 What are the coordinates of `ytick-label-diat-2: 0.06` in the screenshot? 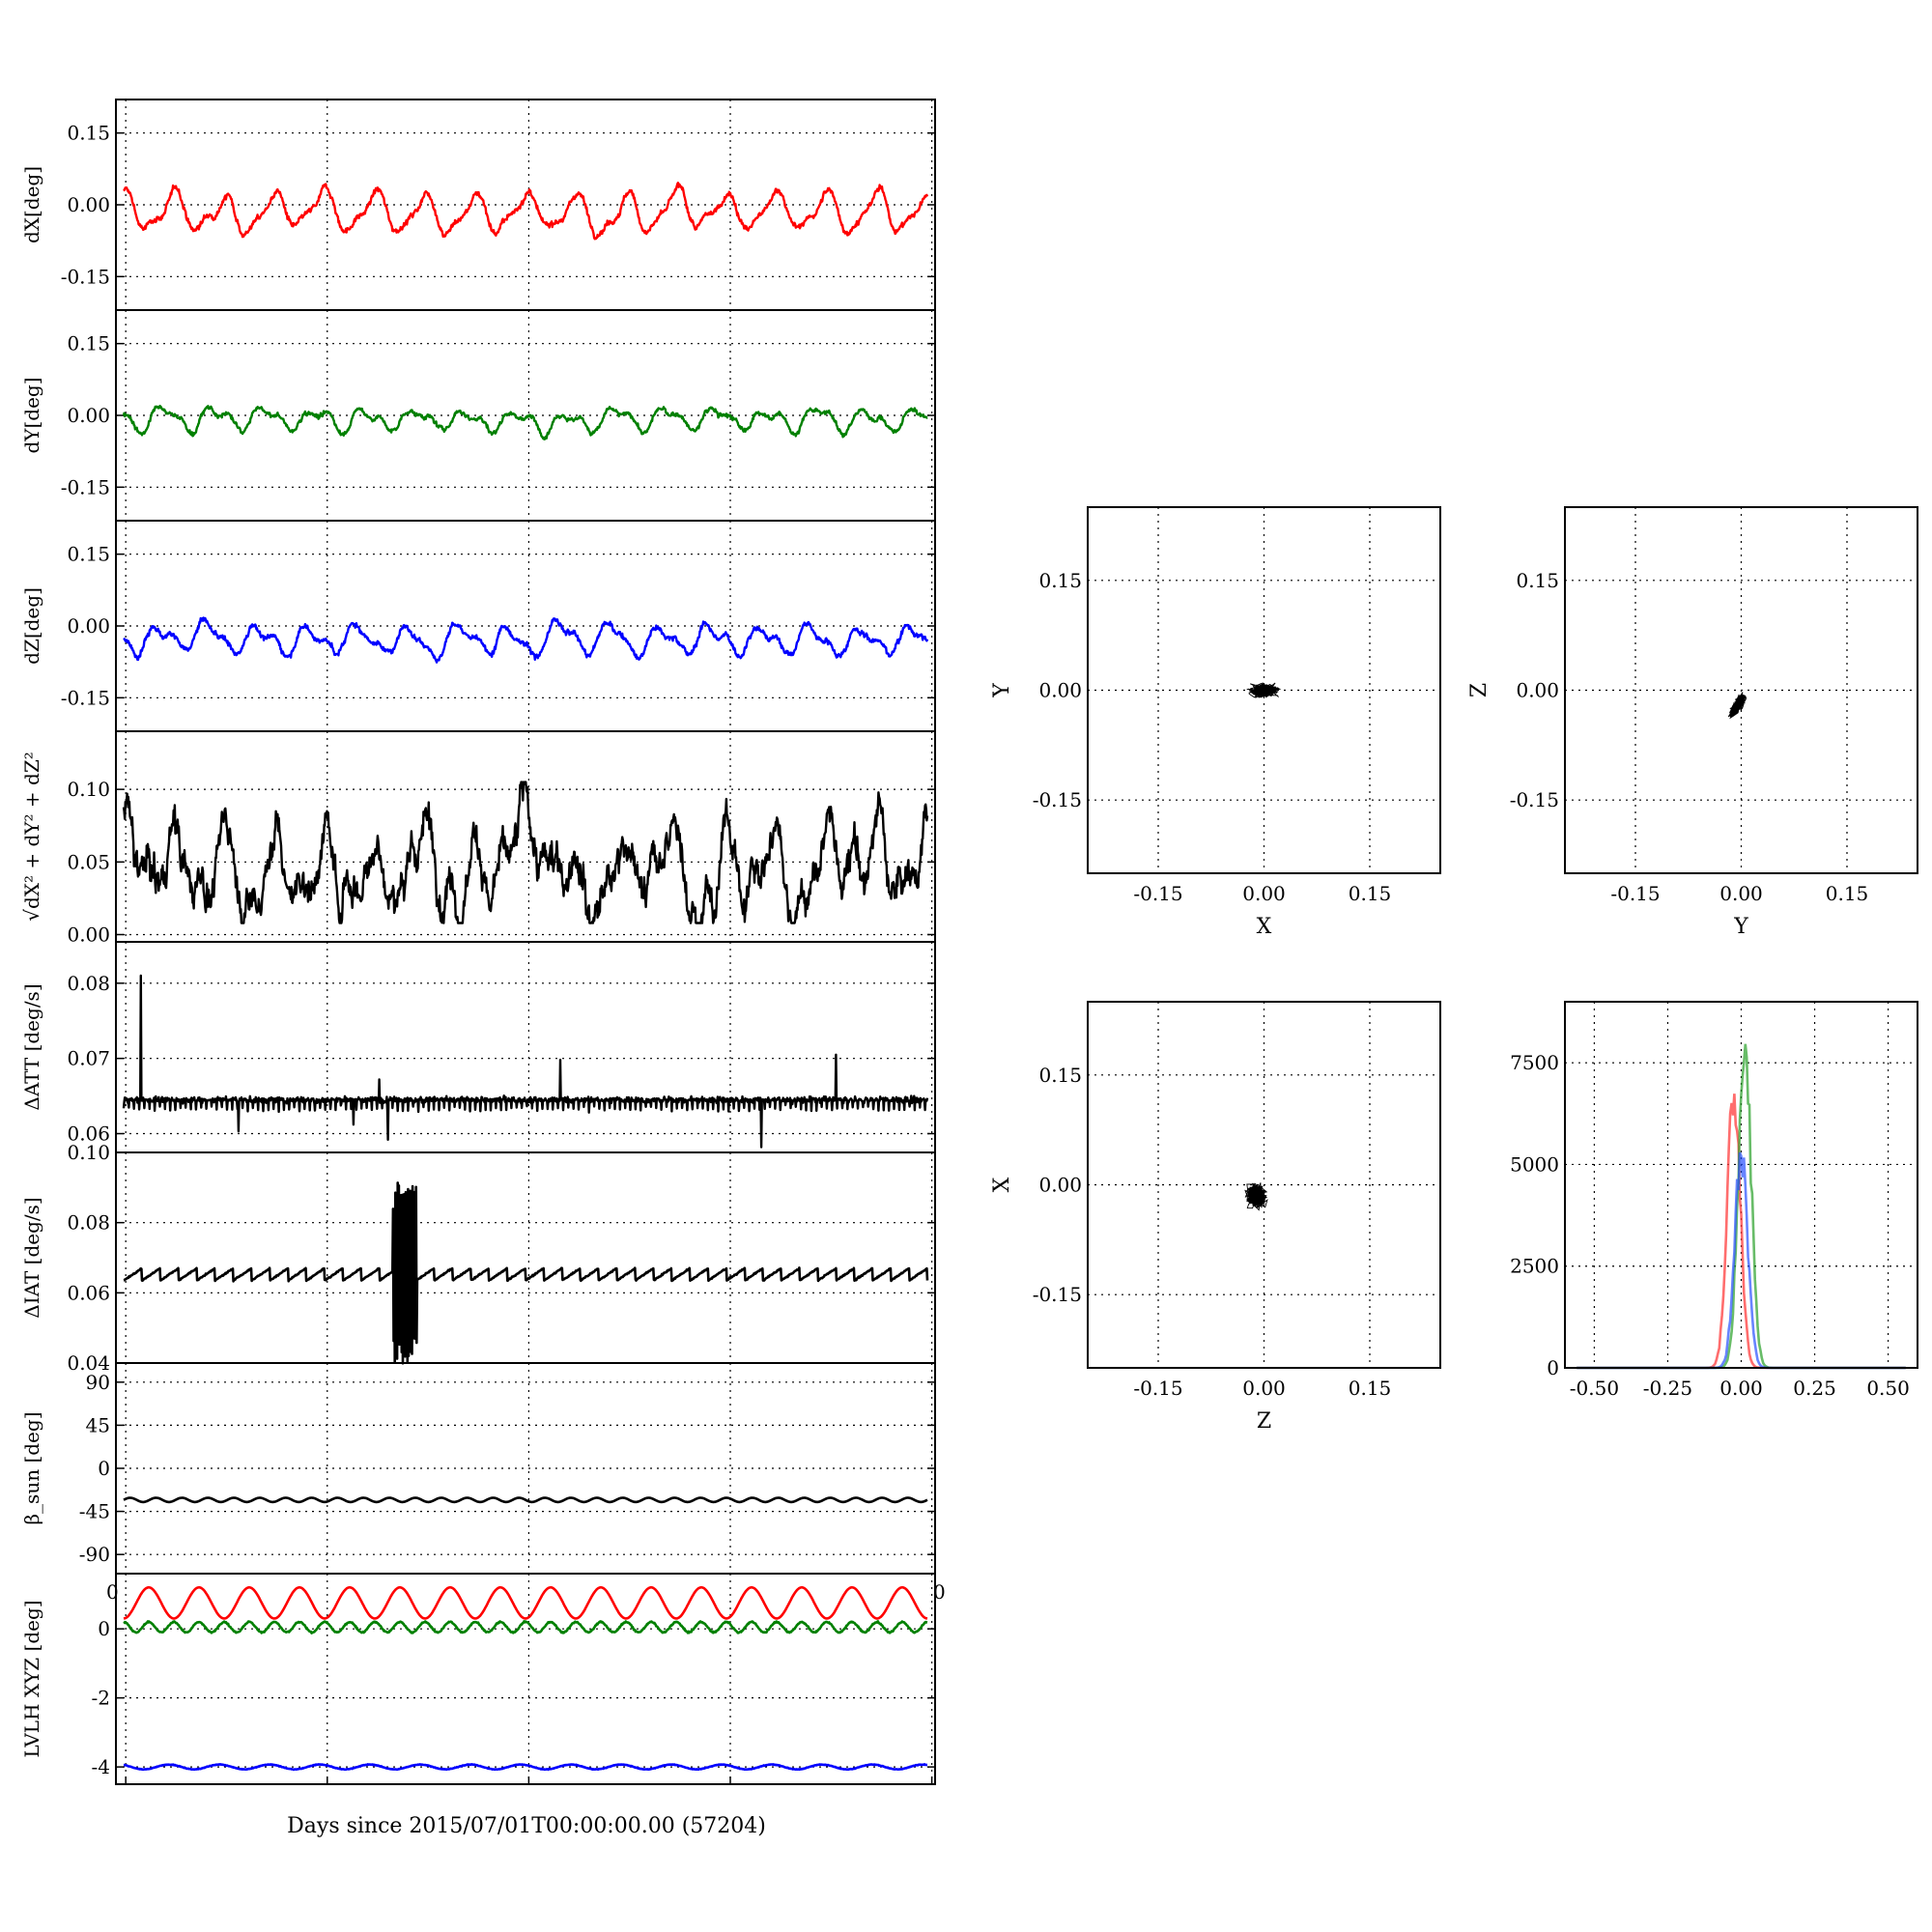 It's located at (88, 1292).